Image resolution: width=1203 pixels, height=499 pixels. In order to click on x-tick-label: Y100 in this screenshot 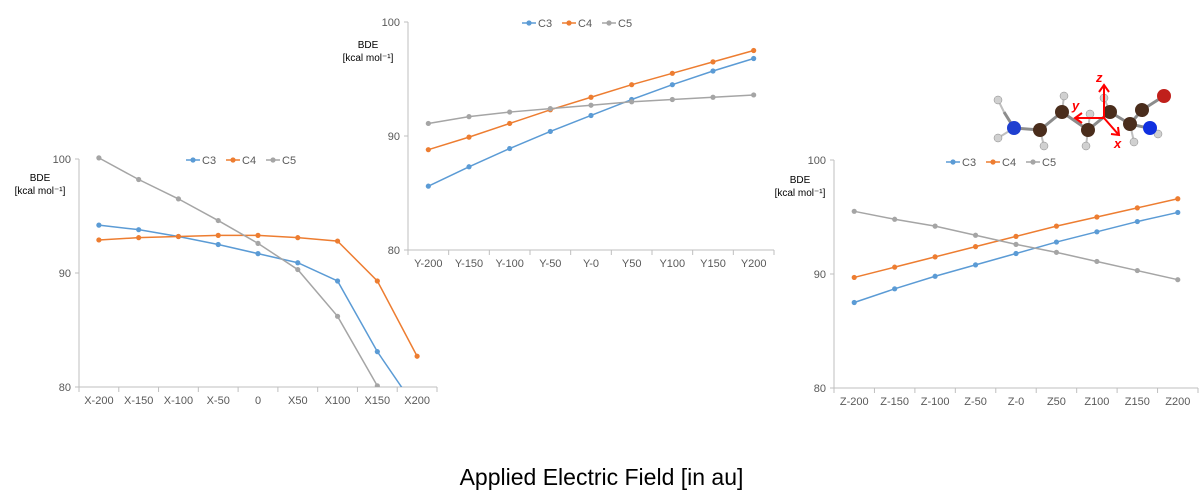, I will do `click(672, 264)`.